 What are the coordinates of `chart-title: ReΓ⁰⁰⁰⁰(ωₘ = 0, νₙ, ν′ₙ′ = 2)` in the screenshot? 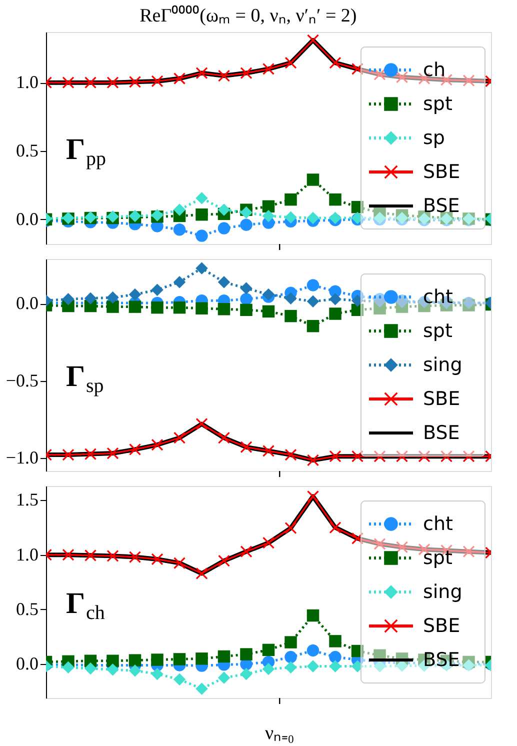 It's located at (248, 15).